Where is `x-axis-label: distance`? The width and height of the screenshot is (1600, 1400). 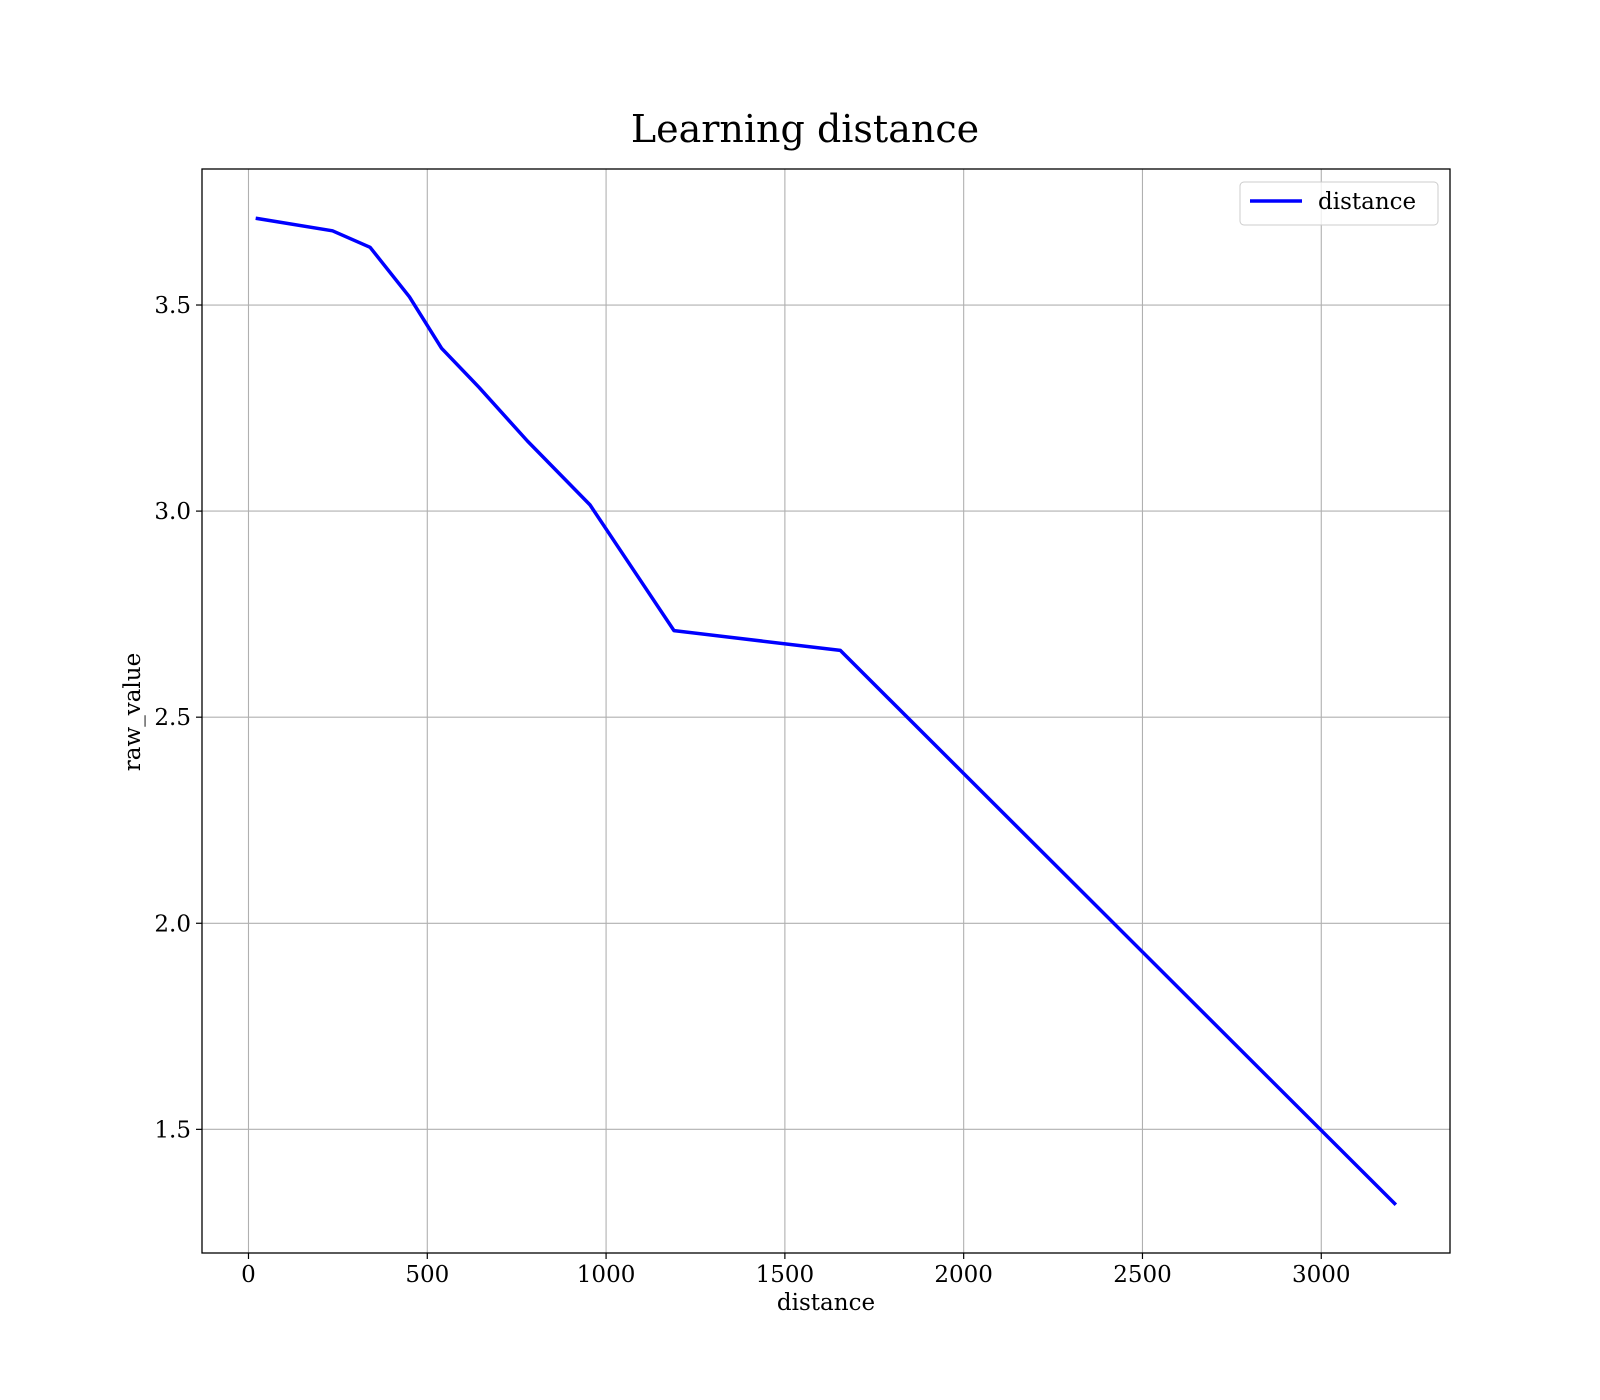 x-axis-label: distance is located at coordinates (826, 1303).